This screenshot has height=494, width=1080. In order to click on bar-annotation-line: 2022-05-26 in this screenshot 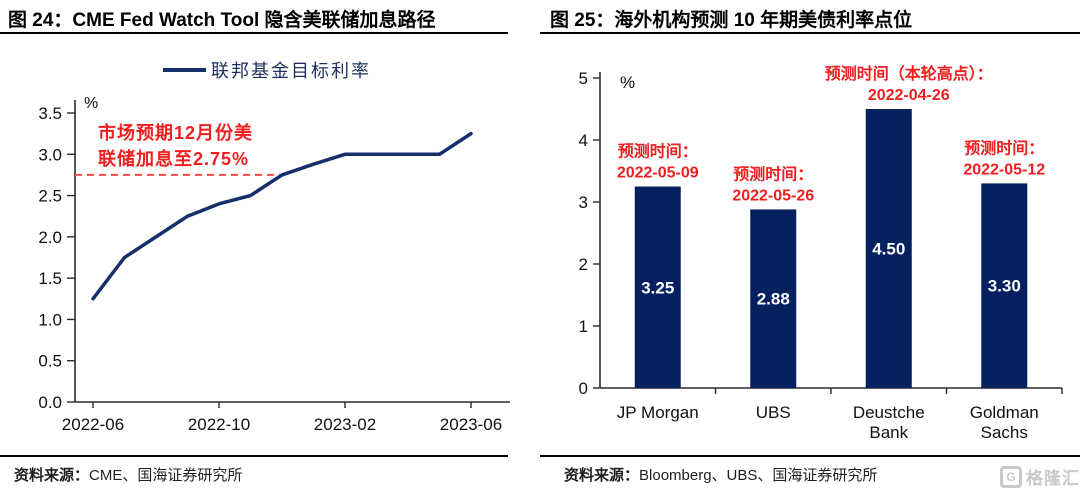, I will do `click(773, 195)`.